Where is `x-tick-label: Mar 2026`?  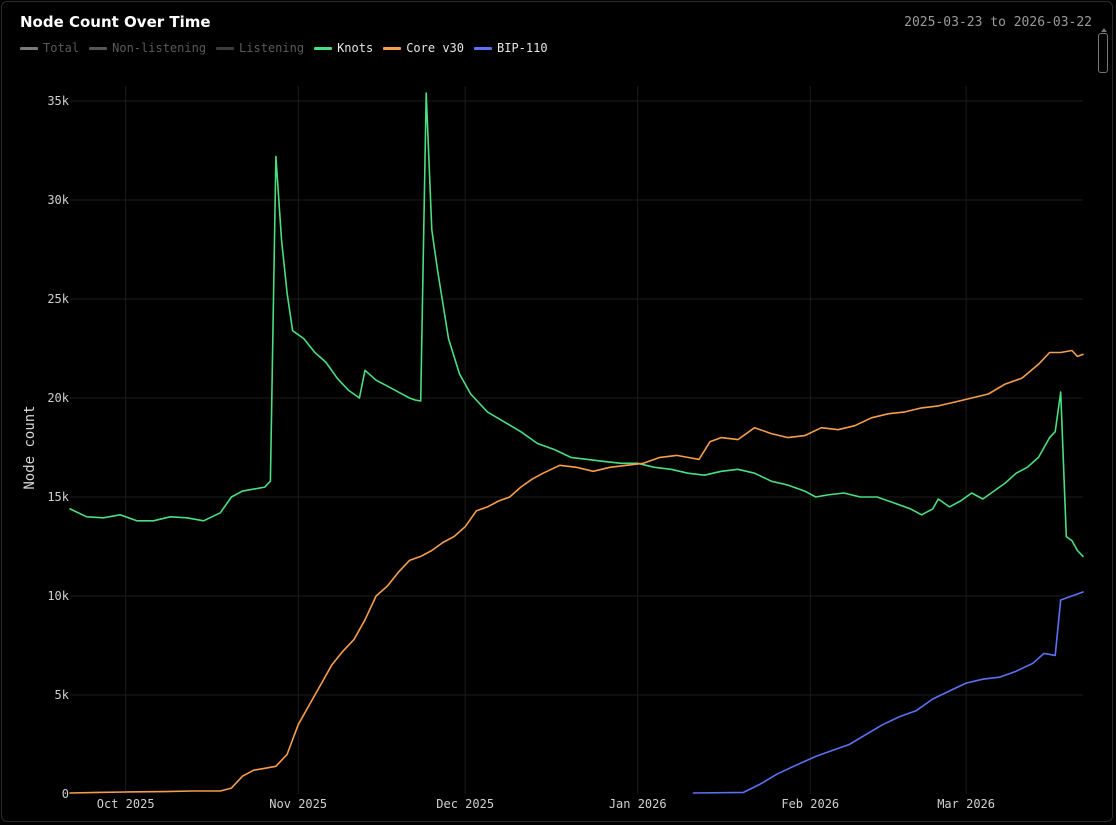 x-tick-label: Mar 2026 is located at coordinates (966, 804).